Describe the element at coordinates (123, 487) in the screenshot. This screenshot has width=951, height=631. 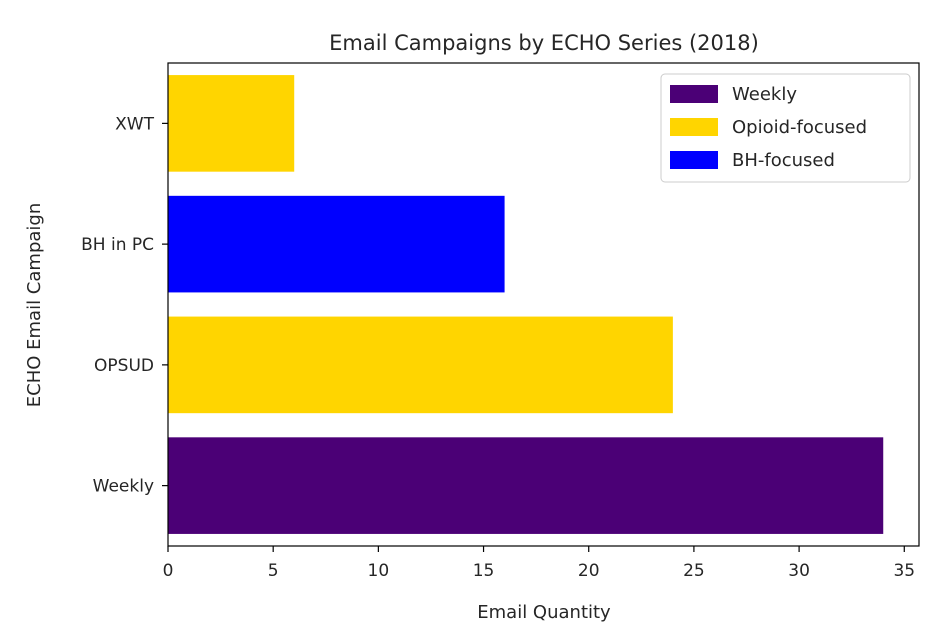
I see `y-tick-label: Weekly` at that location.